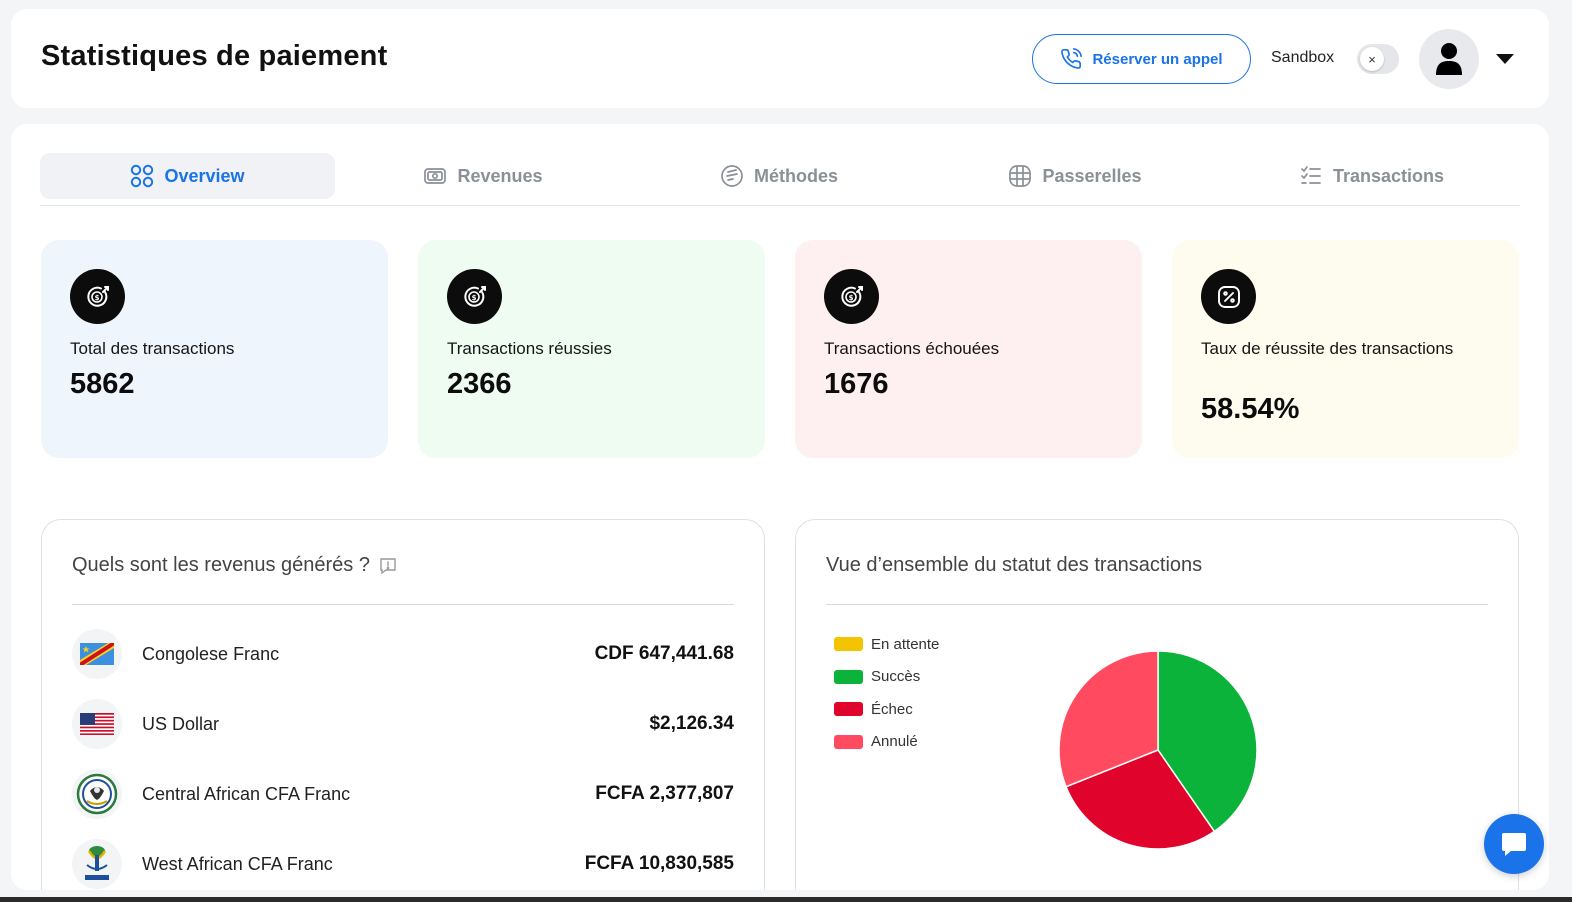 Image resolution: width=1572 pixels, height=902 pixels. What do you see at coordinates (435, 176) in the screenshot?
I see `money-icon` at bounding box center [435, 176].